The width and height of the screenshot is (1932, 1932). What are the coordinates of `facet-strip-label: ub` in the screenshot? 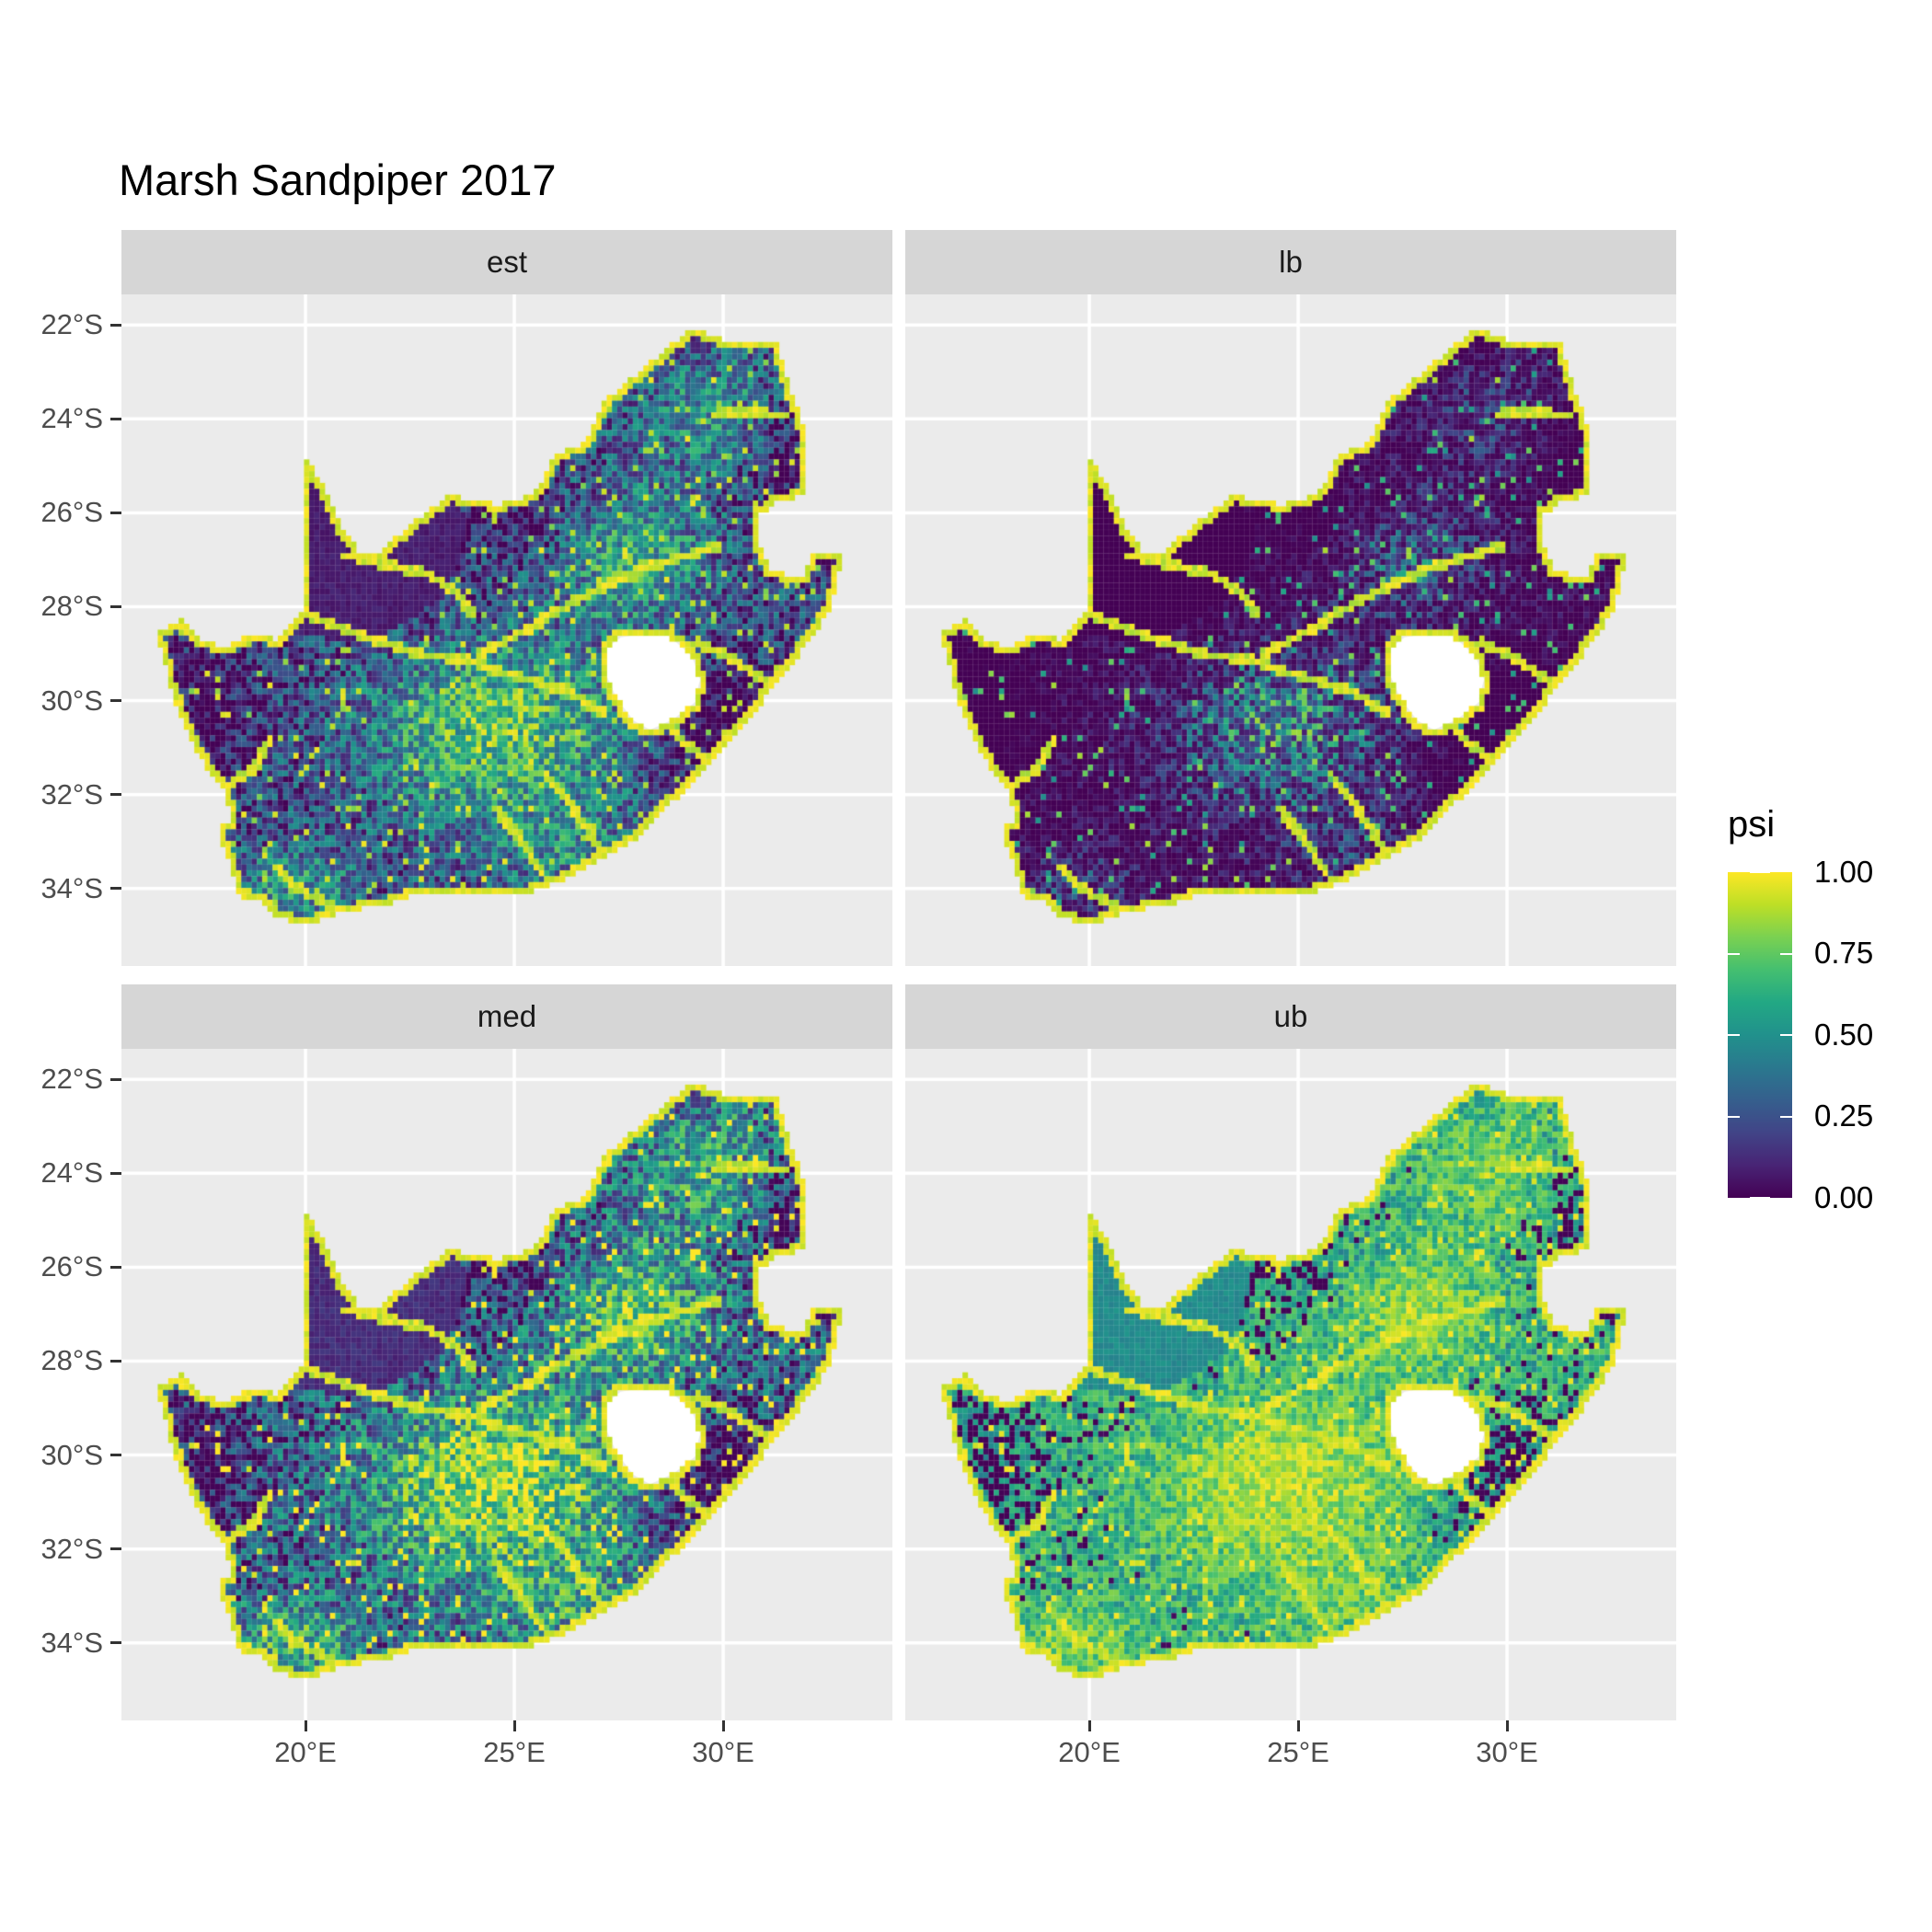 It's located at (1290, 1016).